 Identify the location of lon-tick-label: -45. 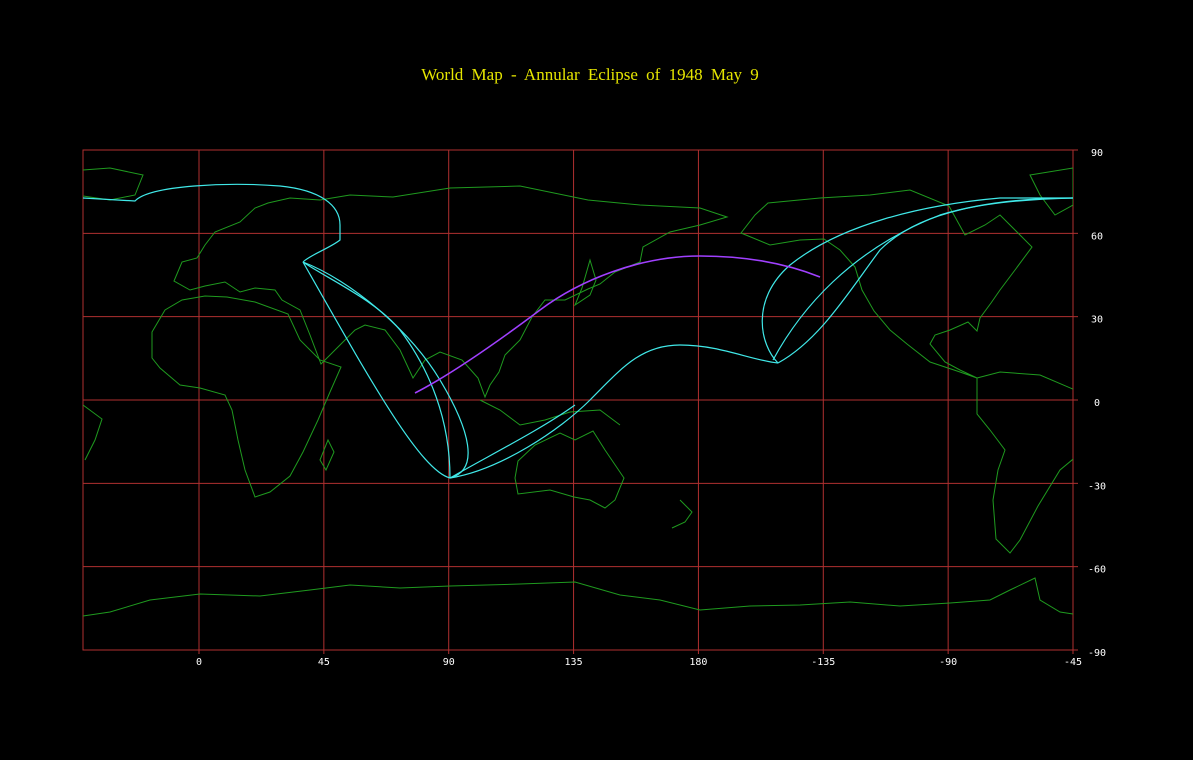
(1073, 662).